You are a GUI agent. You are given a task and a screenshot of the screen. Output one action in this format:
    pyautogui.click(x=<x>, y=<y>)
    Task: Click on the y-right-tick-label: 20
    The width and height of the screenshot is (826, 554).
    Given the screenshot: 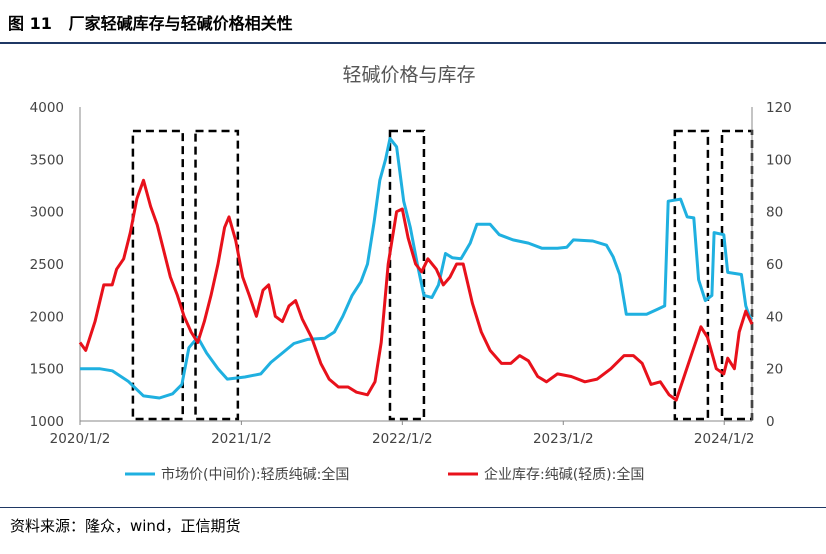 What is the action you would take?
    pyautogui.click(x=774, y=370)
    